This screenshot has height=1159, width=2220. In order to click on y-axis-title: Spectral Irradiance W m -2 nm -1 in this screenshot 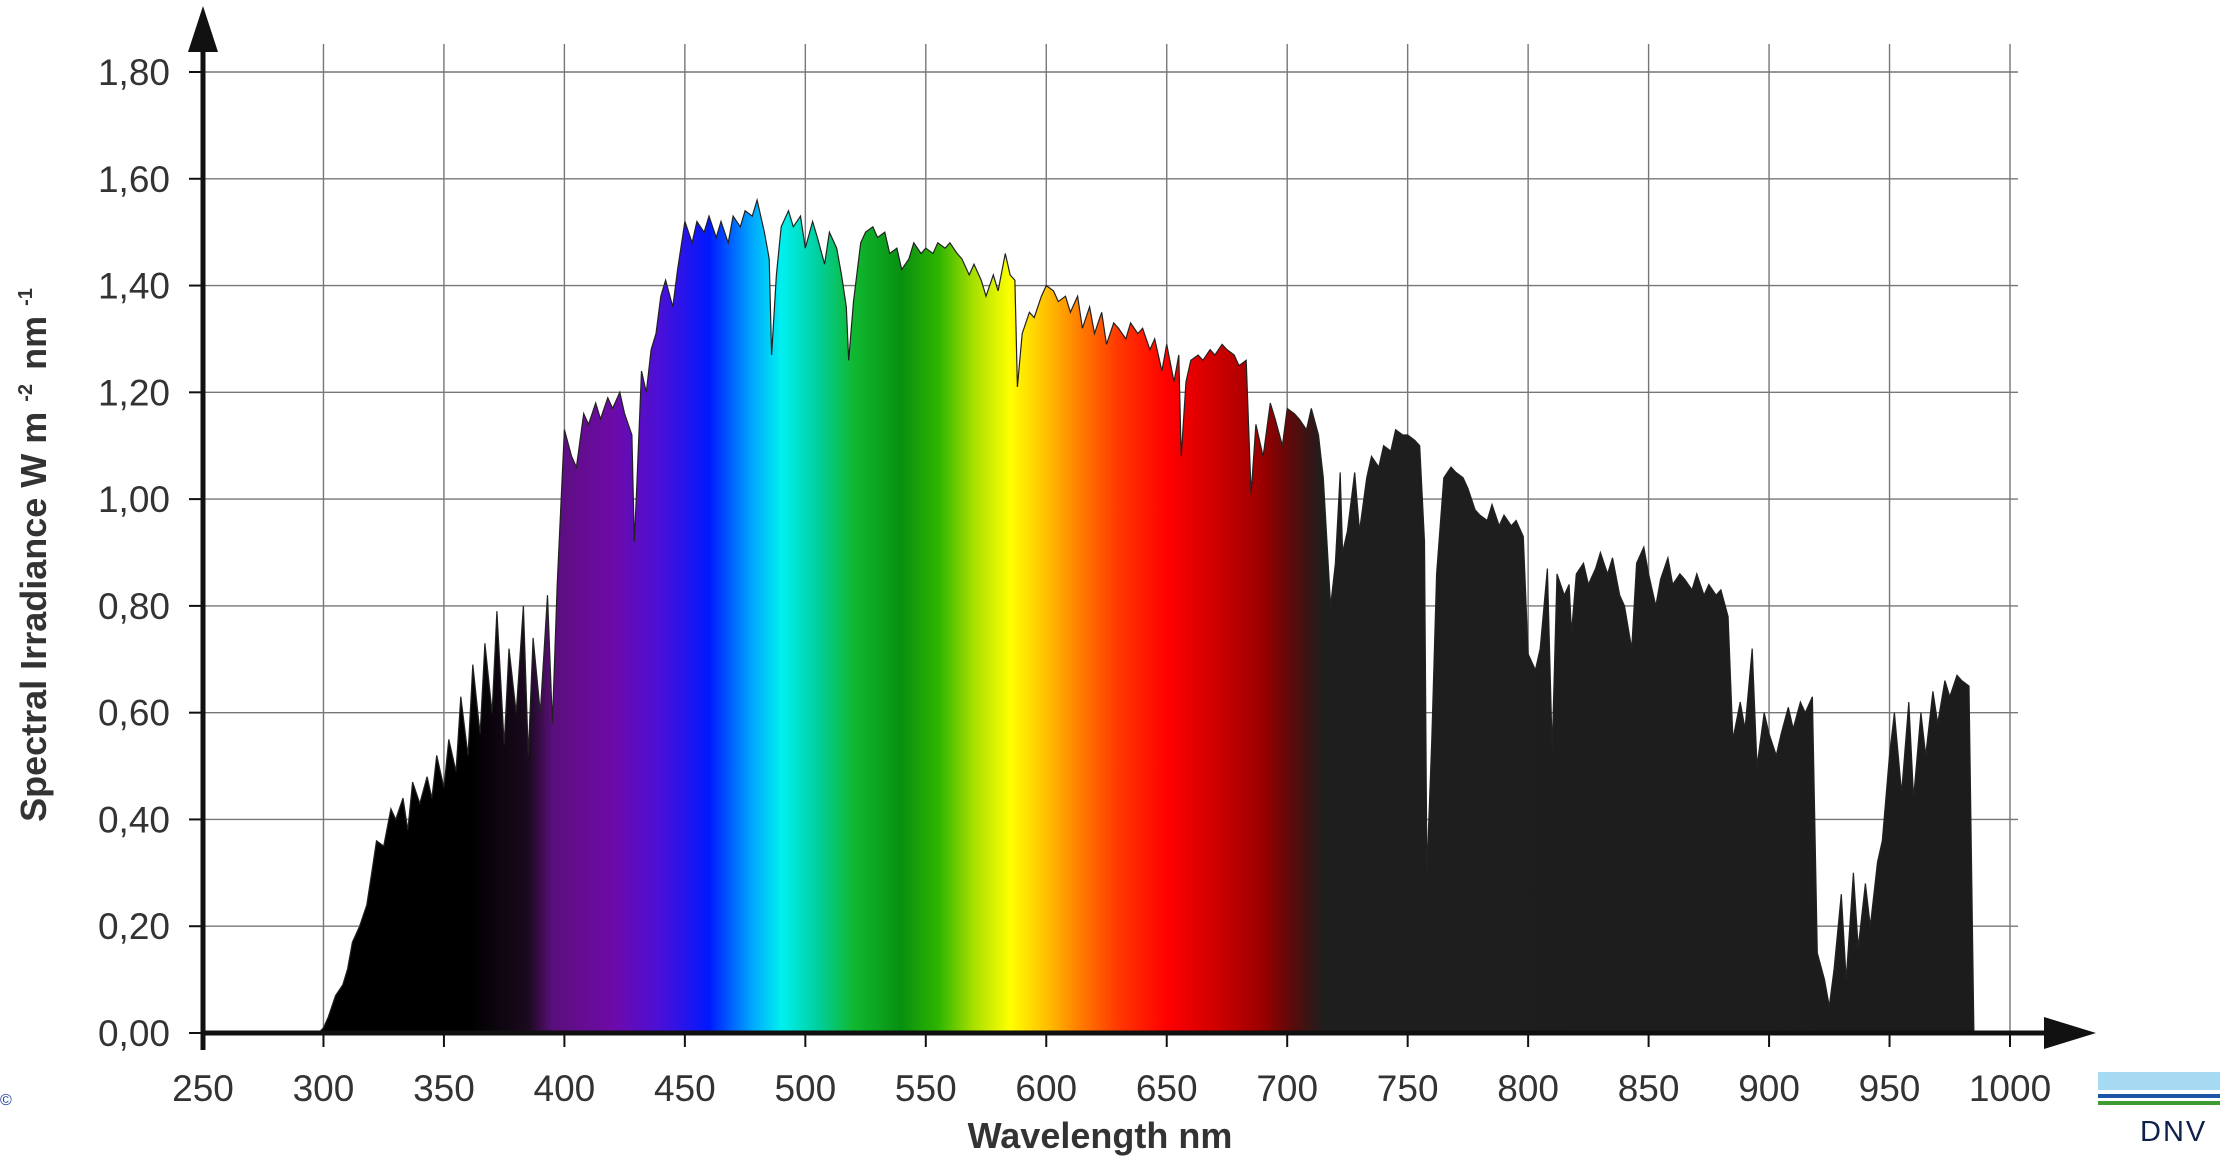, I will do `click(27, 555)`.